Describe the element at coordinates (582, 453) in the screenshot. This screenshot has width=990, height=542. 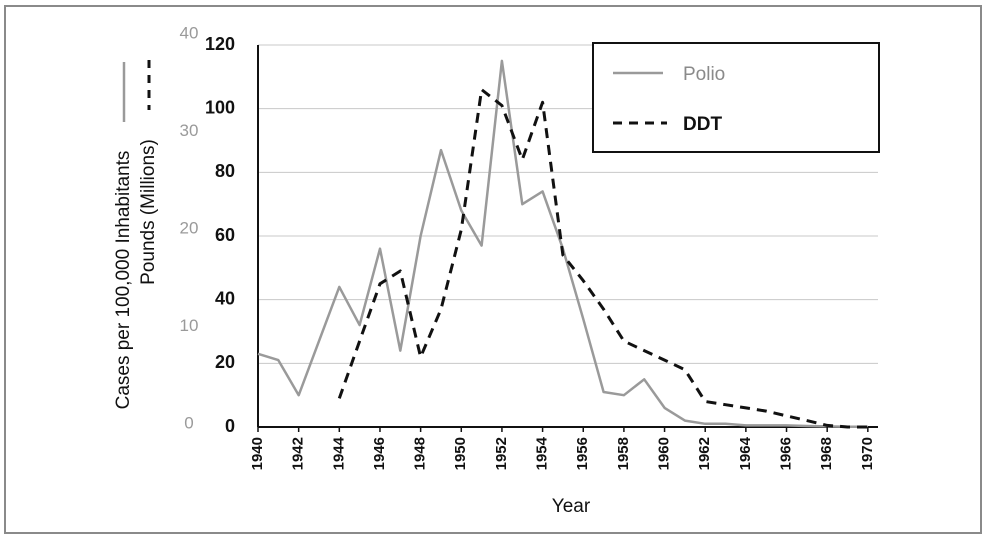
I see `x-tick-label: 1956` at that location.